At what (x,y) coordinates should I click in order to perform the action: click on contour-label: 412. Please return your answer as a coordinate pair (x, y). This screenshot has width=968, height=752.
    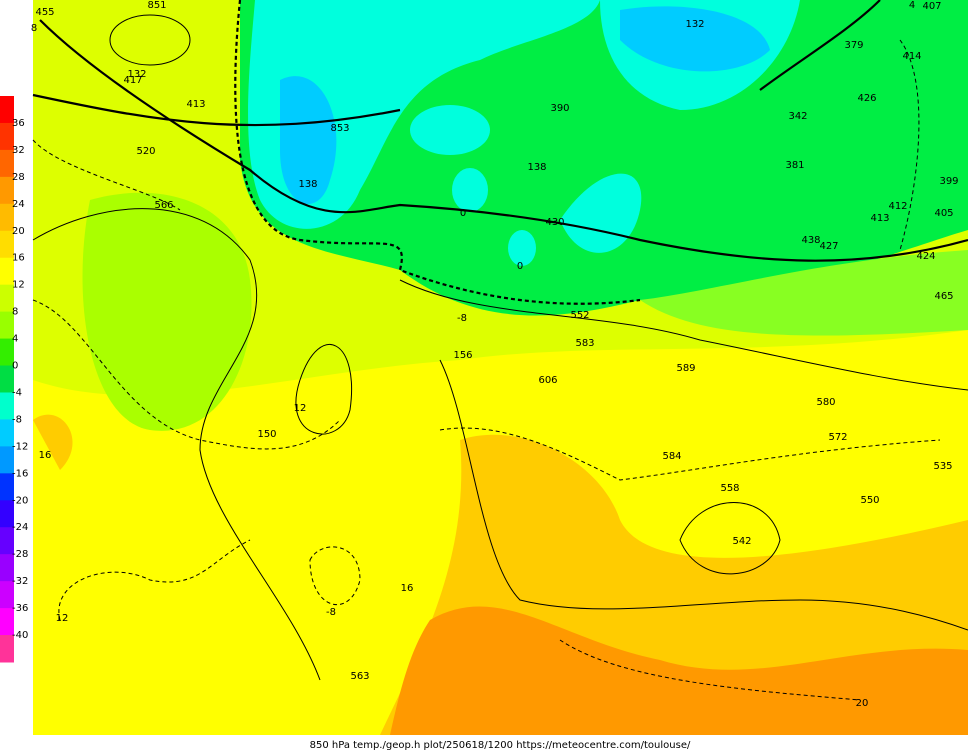
    Looking at the image, I should click on (897, 206).